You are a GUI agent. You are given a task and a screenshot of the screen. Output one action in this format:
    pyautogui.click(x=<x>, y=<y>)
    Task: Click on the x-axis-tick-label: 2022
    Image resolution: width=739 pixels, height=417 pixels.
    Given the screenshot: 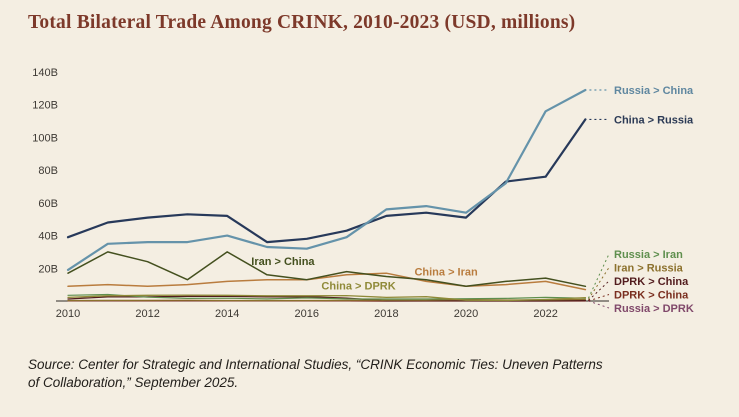 What is the action you would take?
    pyautogui.click(x=545, y=314)
    